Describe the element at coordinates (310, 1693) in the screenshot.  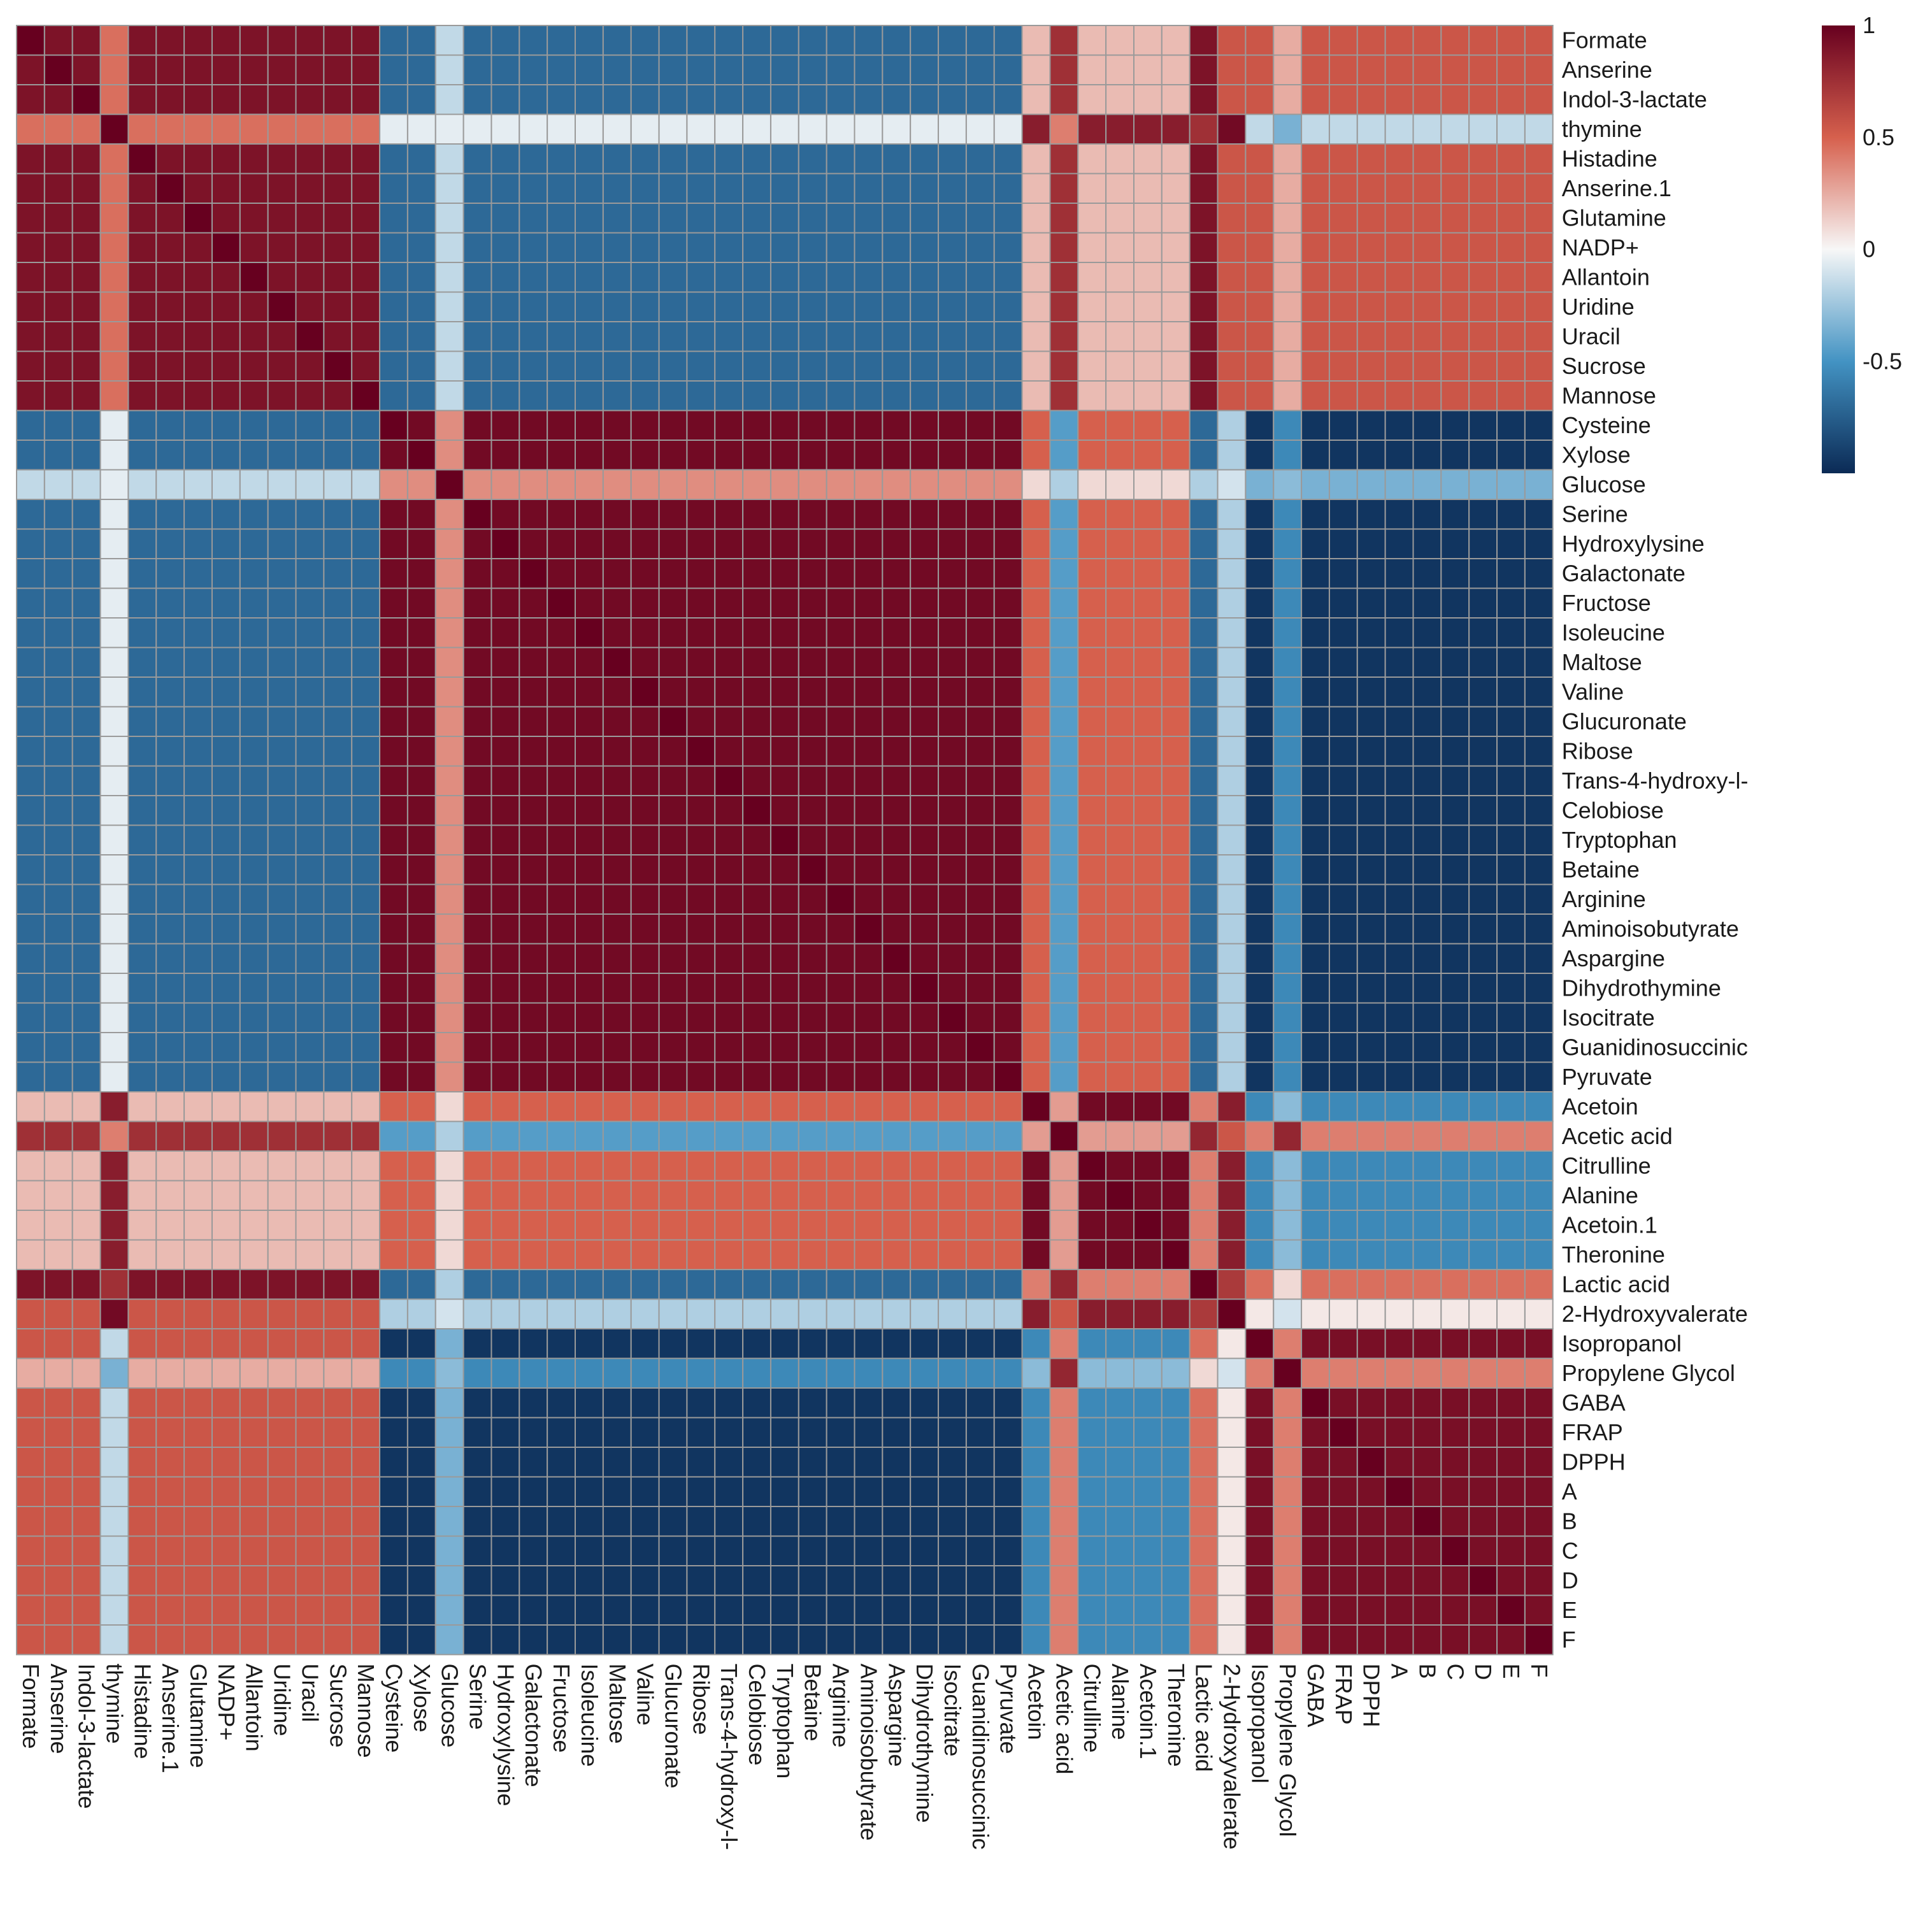
I see `column-label: Uracil` at that location.